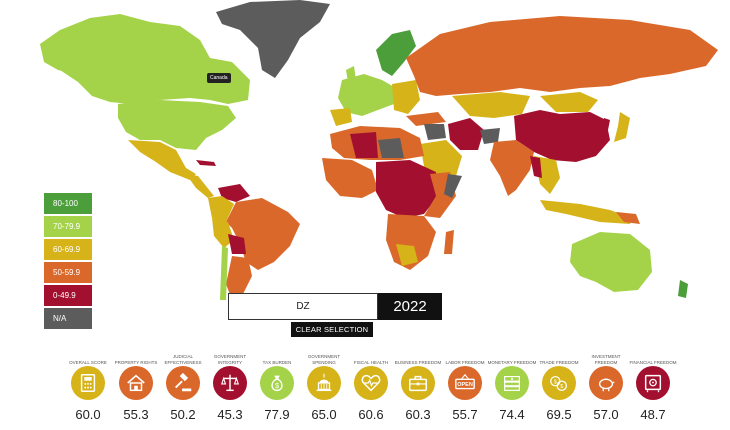 This screenshot has width=730, height=430. I want to click on country-korea, so click(606, 124).